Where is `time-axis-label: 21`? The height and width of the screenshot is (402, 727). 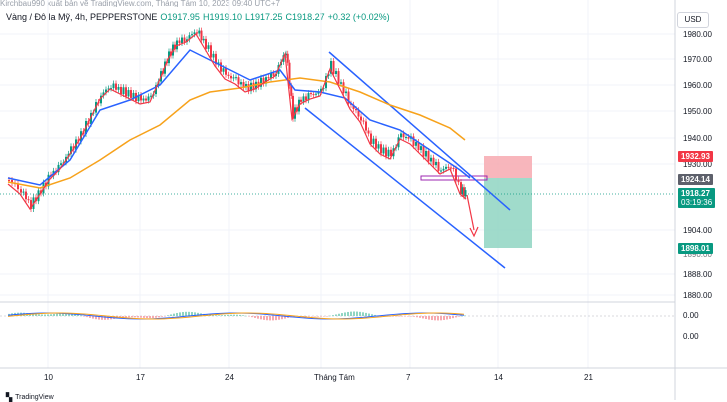
time-axis-label: 21 is located at coordinates (588, 377).